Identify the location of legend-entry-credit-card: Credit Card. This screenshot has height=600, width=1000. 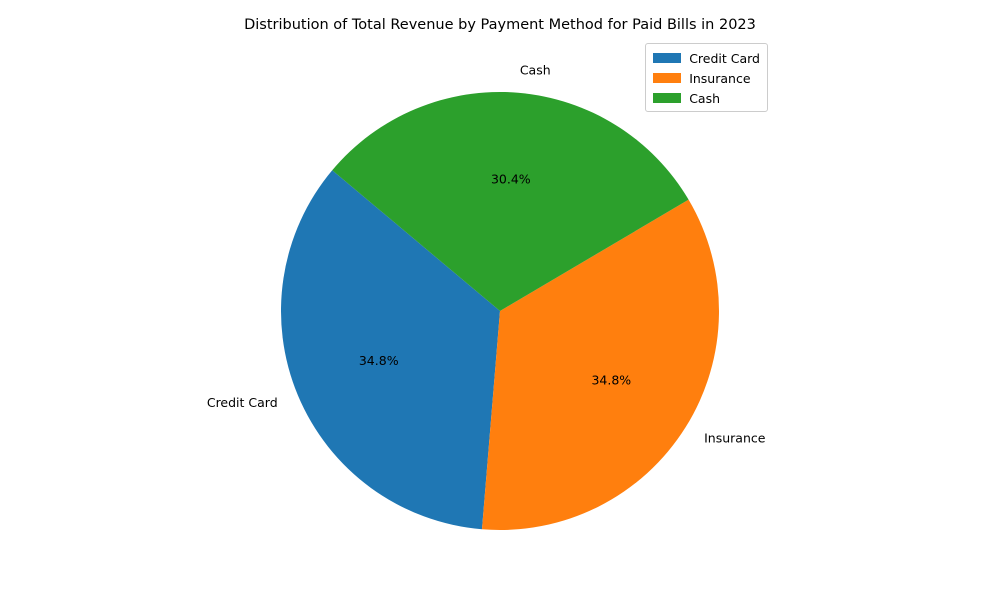
(706, 58).